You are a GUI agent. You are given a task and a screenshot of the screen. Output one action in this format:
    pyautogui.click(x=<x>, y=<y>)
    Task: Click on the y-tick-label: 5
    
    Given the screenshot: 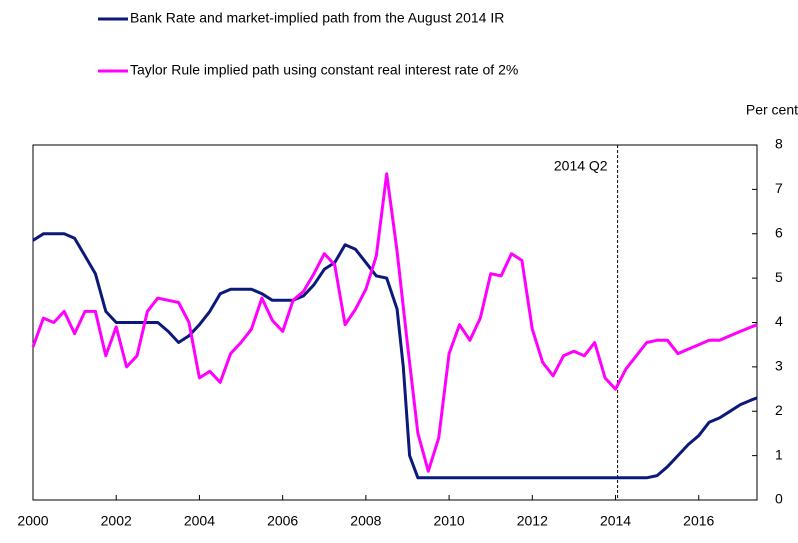 What is the action you would take?
    pyautogui.click(x=779, y=277)
    